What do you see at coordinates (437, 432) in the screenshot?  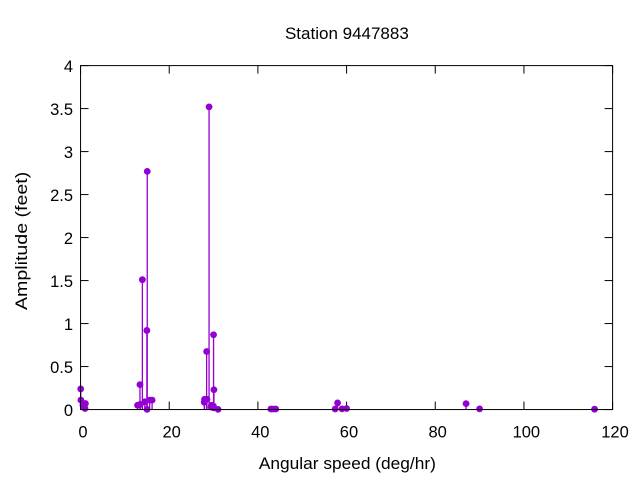 I see `svg-text: 80` at bounding box center [437, 432].